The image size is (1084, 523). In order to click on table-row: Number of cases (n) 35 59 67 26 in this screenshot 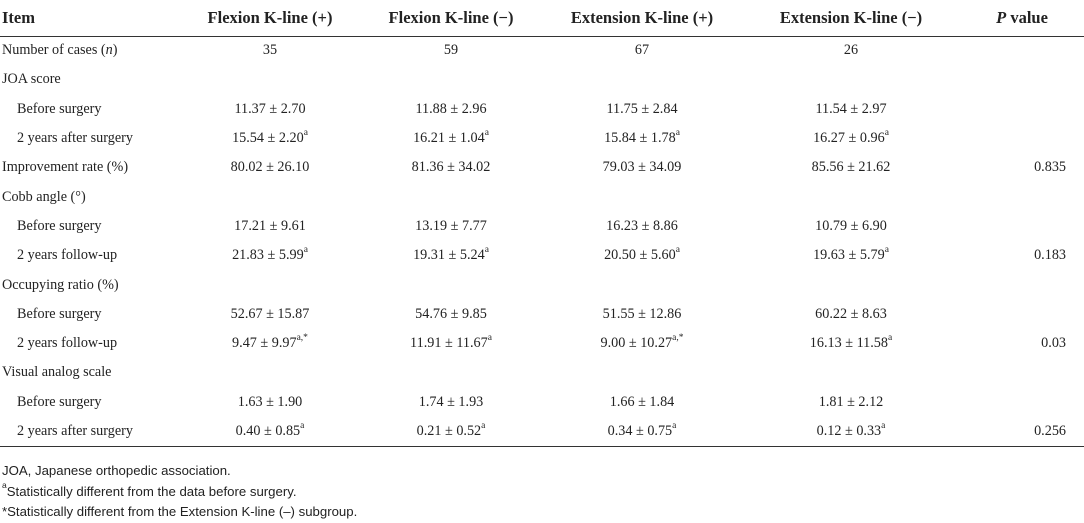, I will do `click(542, 50)`.